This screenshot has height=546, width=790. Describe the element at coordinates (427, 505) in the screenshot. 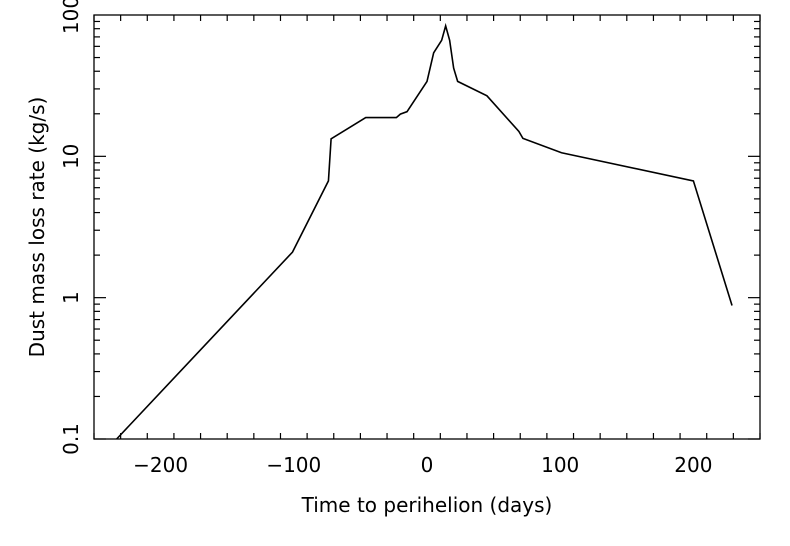

I see `x-axis-label: Time to perihelion (days)` at that location.